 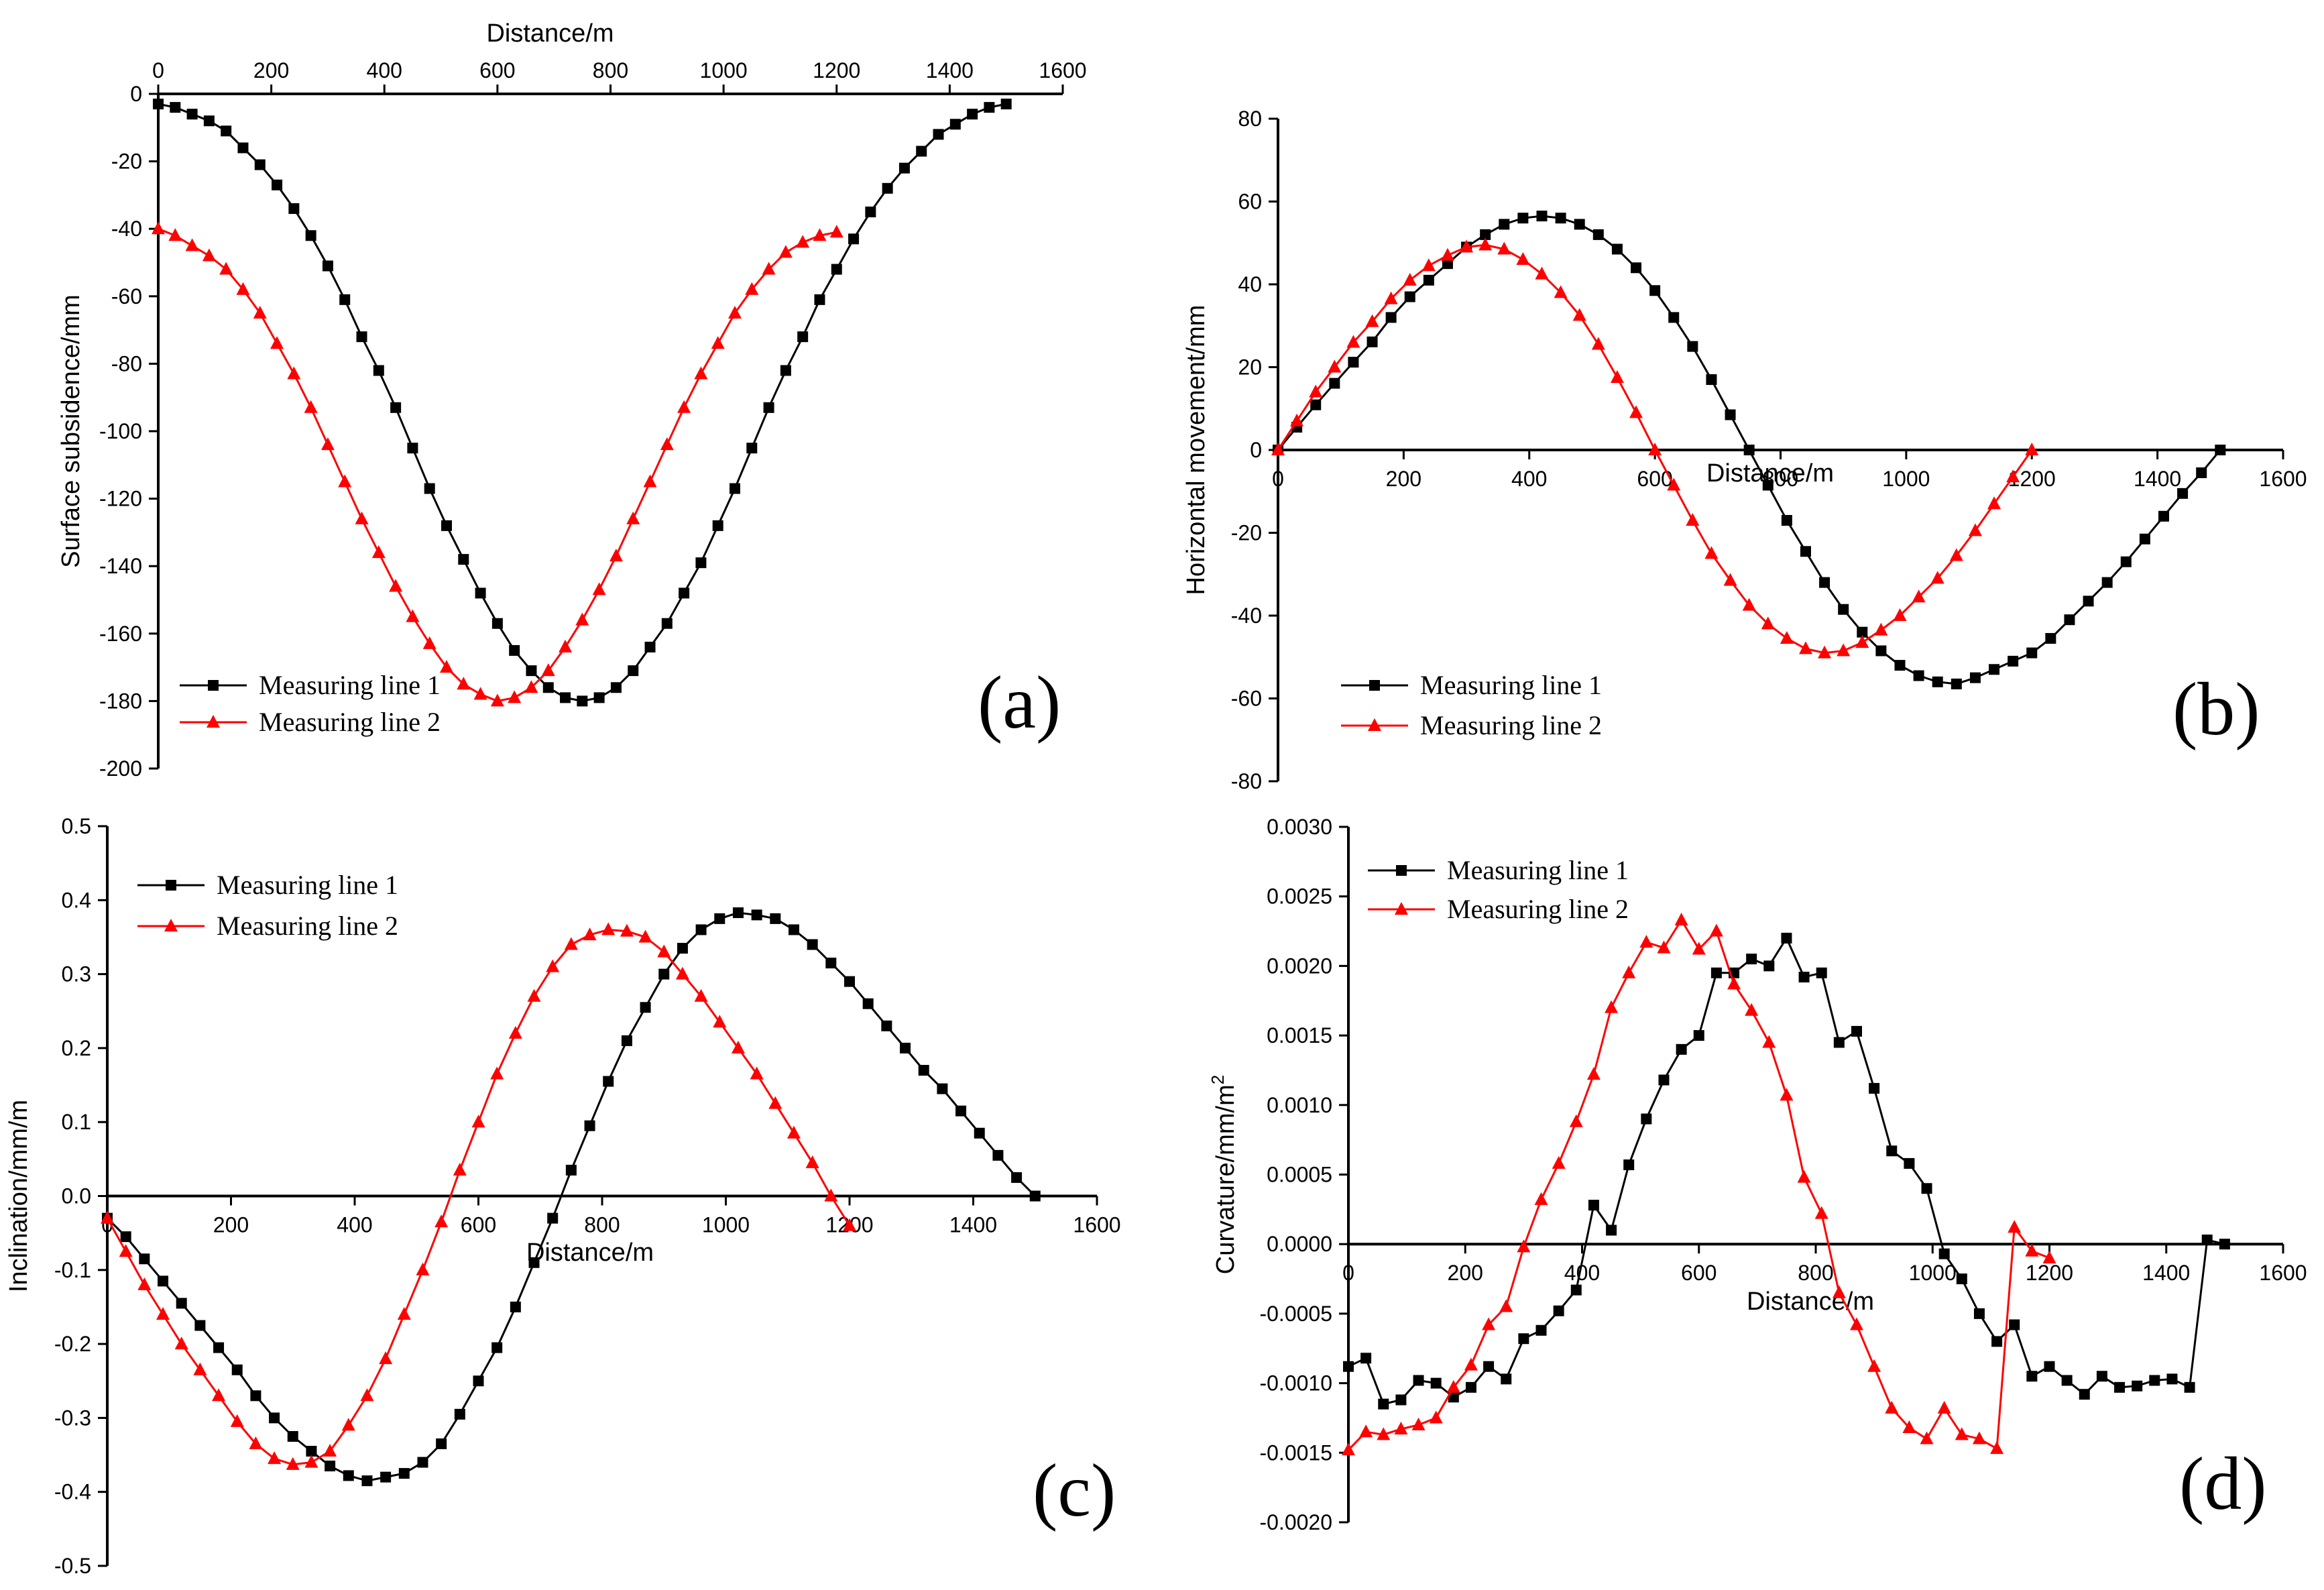 I want to click on x-tick-label: 0, so click(x=1348, y=1273).